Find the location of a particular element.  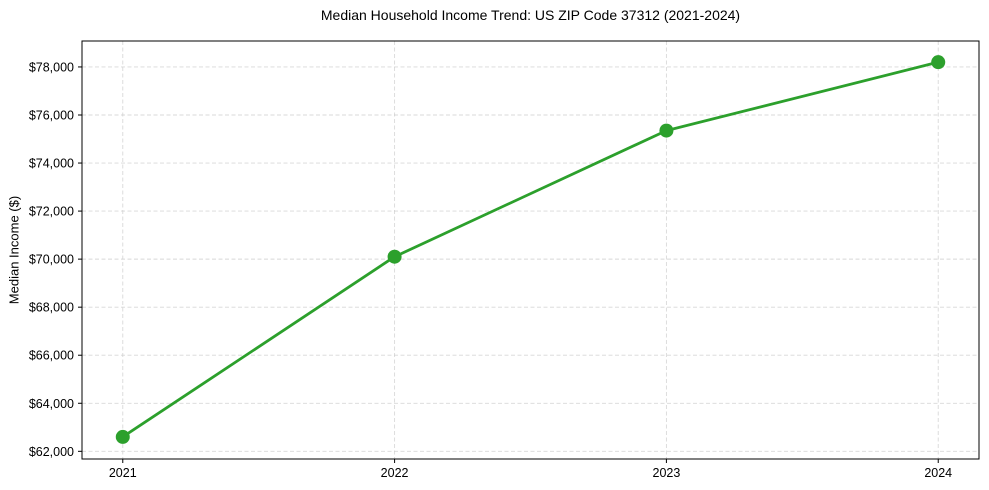

y-tick-label: $74,000 is located at coordinates (51, 164).